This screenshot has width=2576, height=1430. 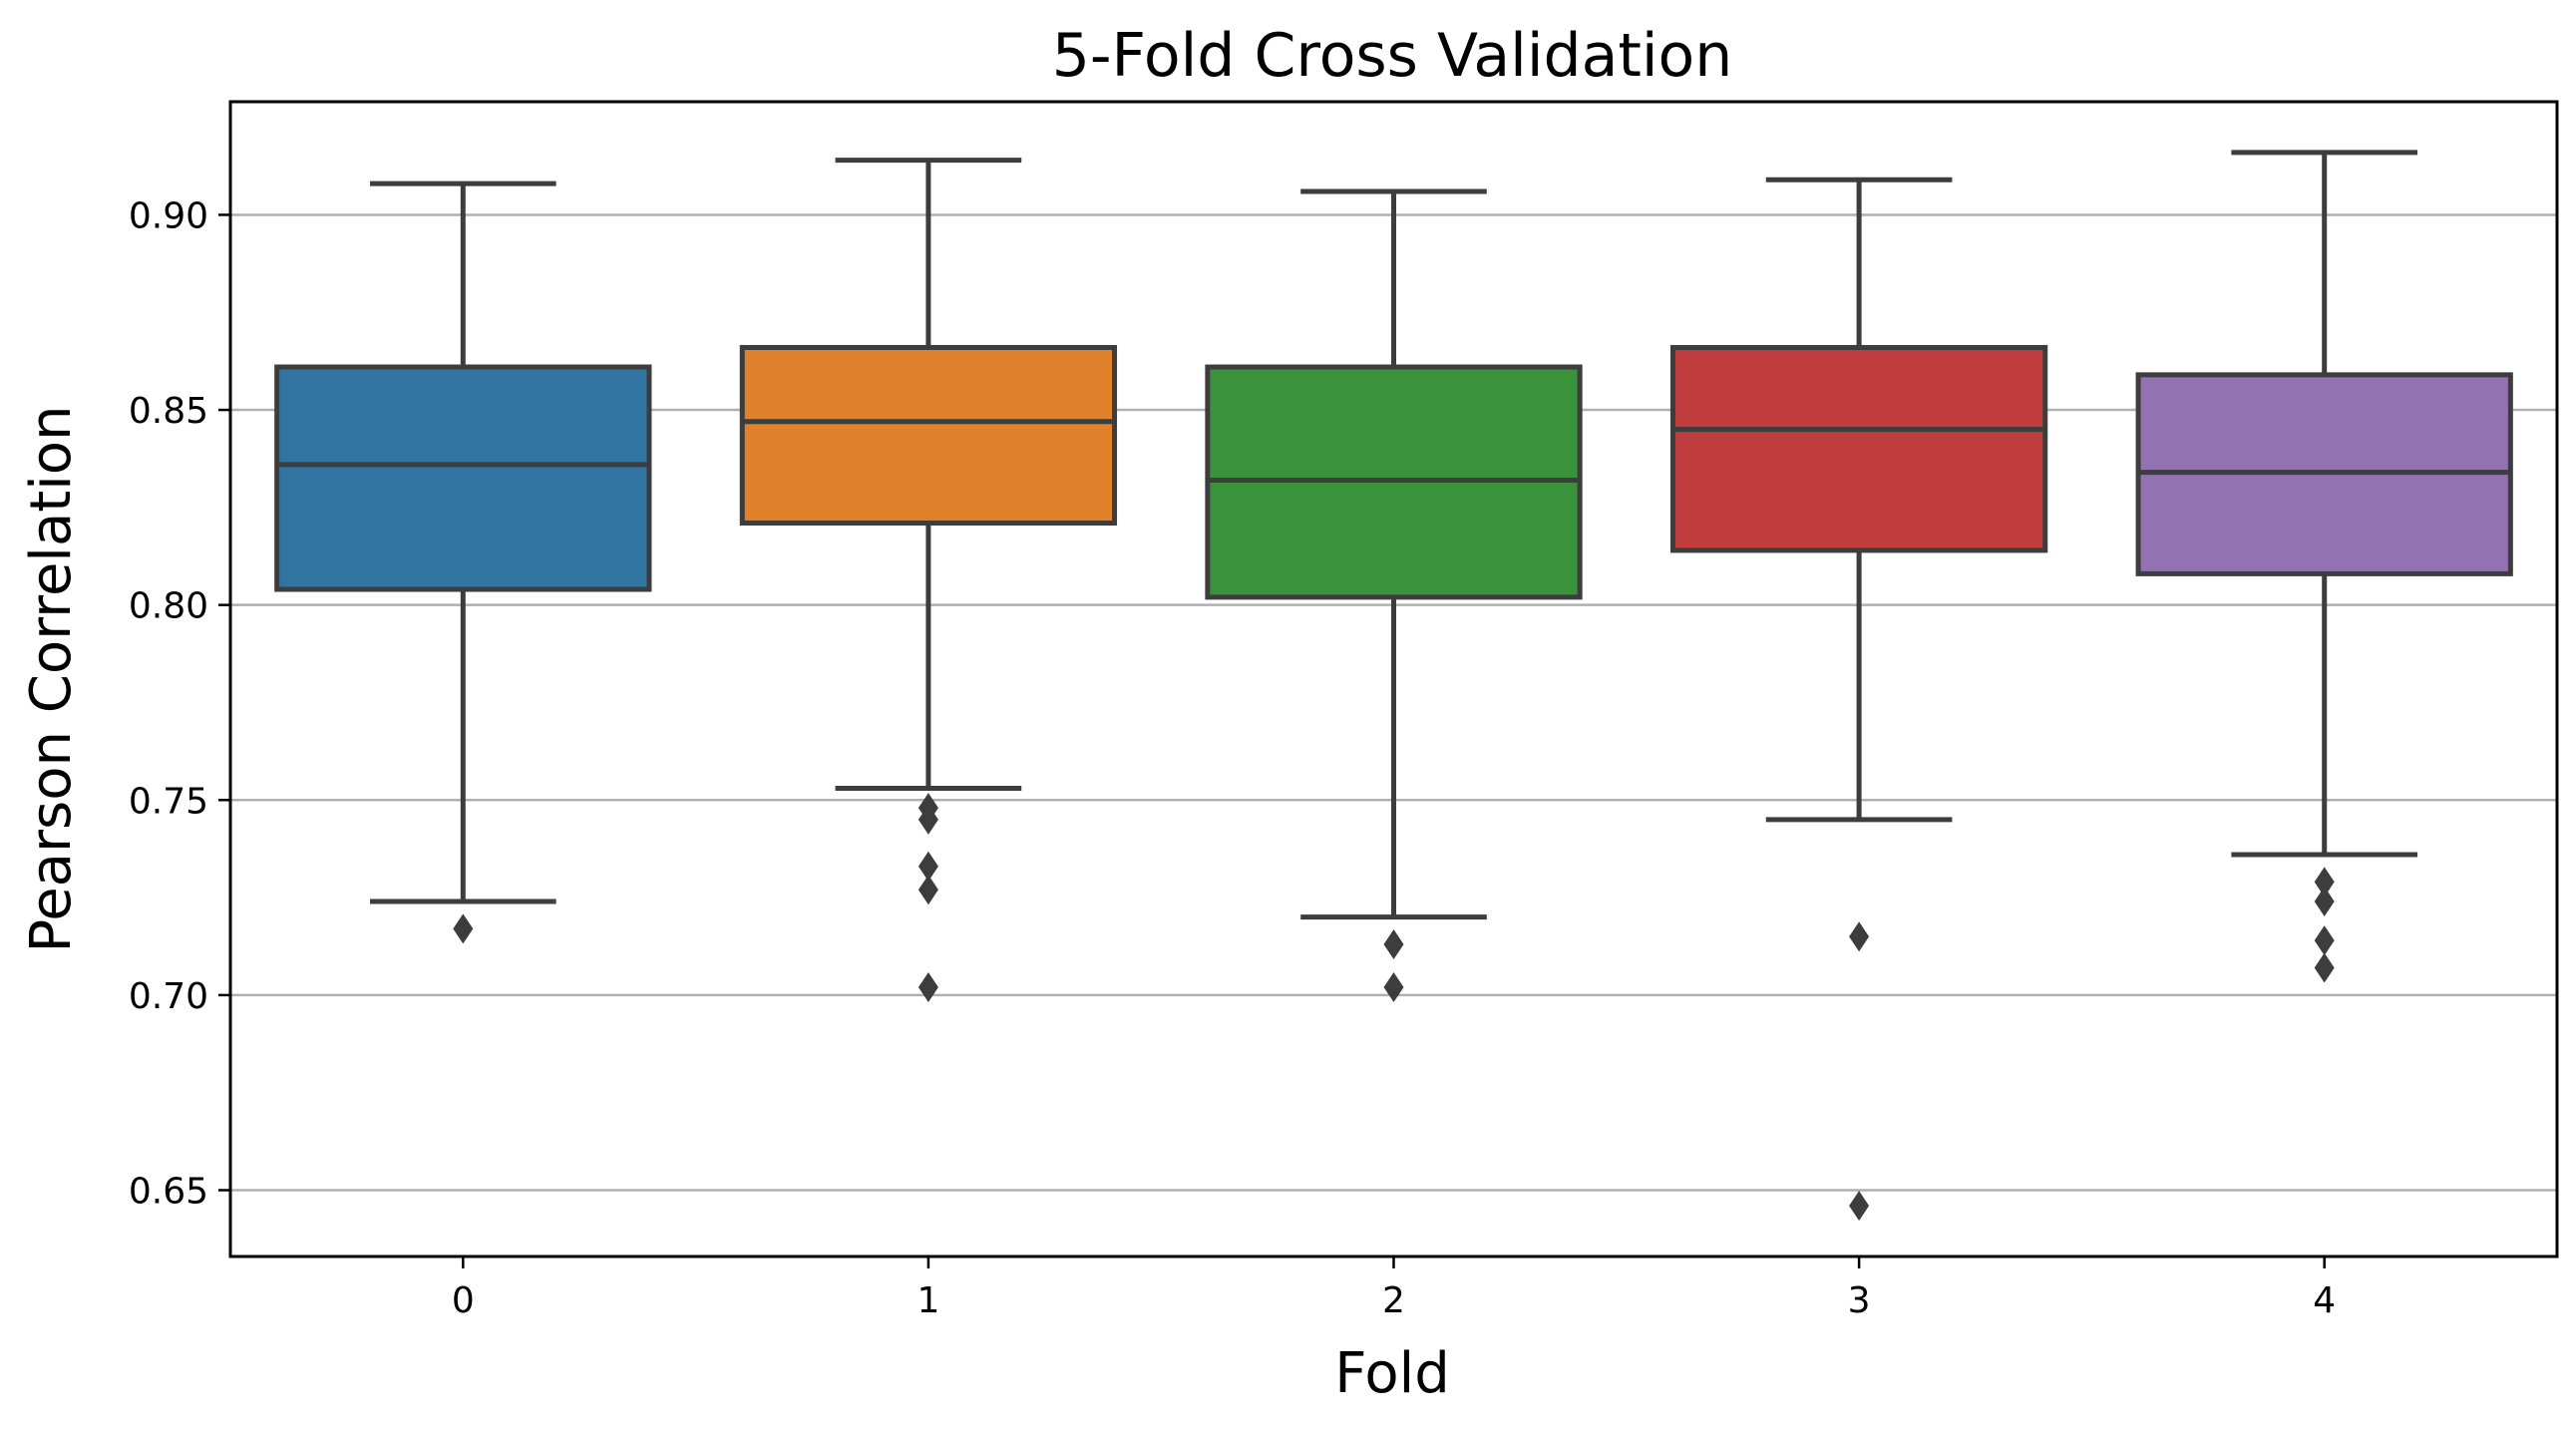 What do you see at coordinates (928, 1300) in the screenshot?
I see `x-tick-label: 1` at bounding box center [928, 1300].